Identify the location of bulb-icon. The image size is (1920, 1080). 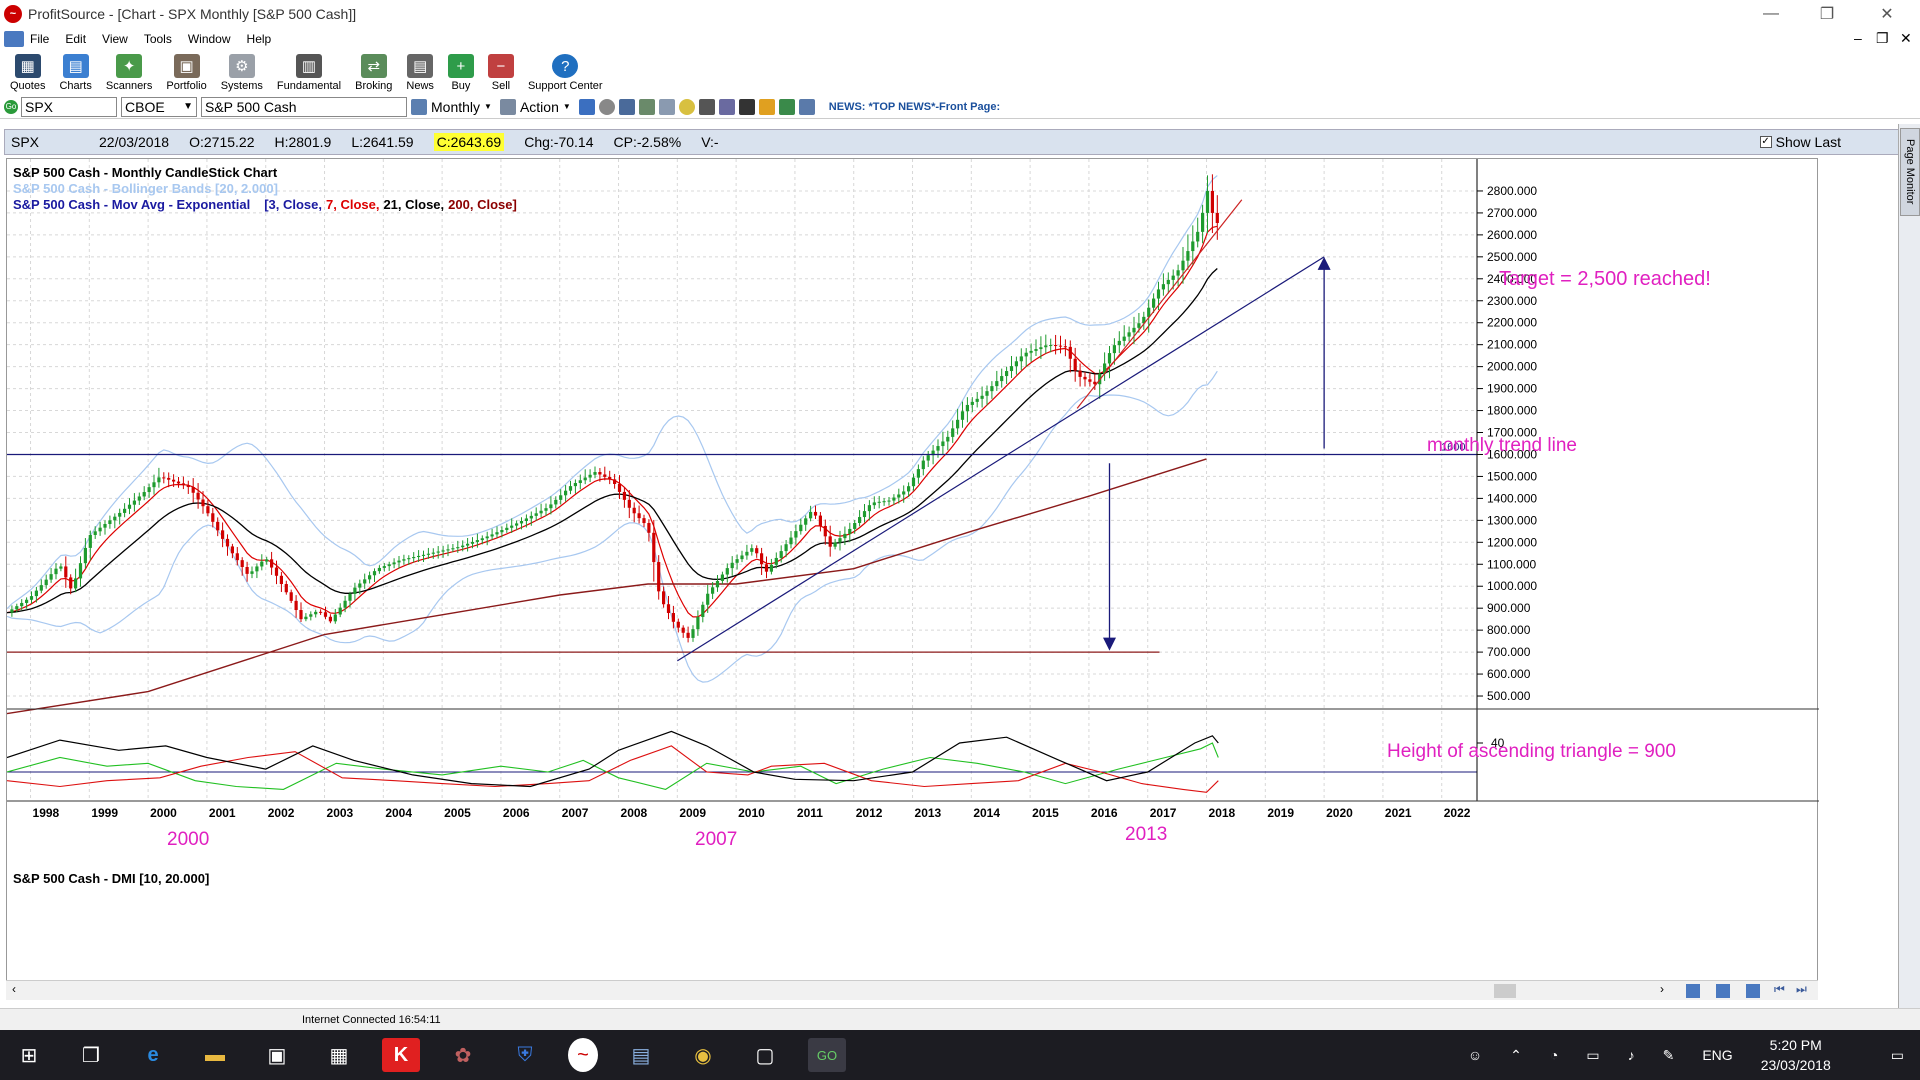
(686, 106).